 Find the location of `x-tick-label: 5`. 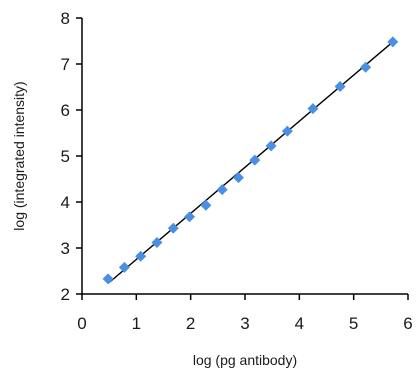

x-tick-label: 5 is located at coordinates (353, 323).